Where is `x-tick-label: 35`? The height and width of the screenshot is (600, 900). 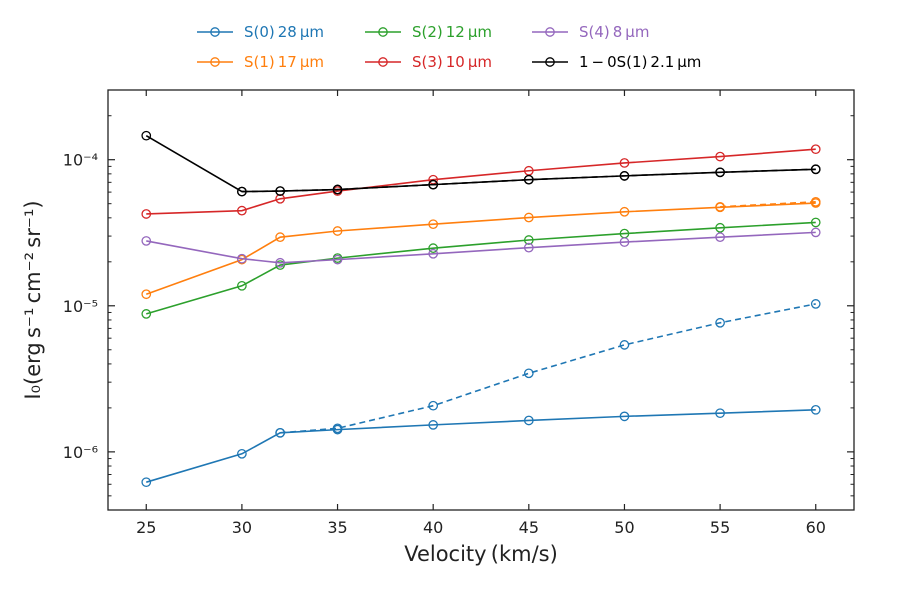 x-tick-label: 35 is located at coordinates (337, 527).